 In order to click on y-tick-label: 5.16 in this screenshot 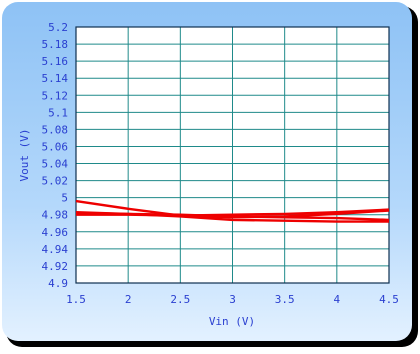, I will do `click(55, 61)`.